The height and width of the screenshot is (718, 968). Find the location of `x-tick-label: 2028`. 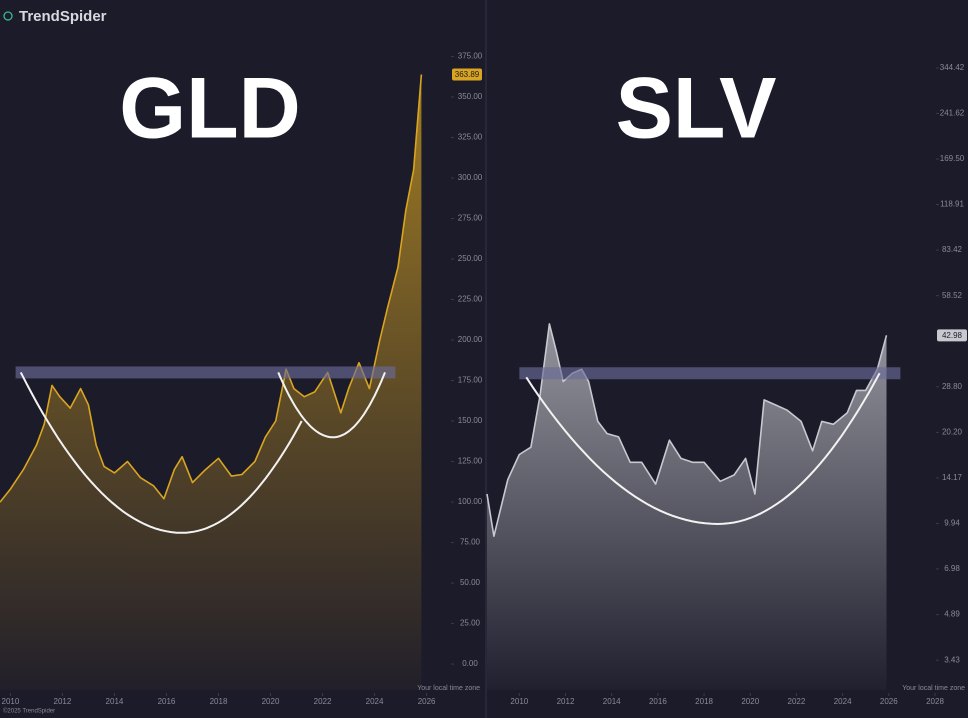

x-tick-label: 2028 is located at coordinates (935, 701).